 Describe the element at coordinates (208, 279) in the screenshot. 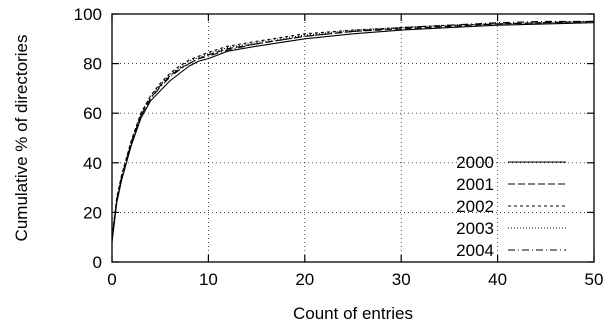

I see `x-tick-label: 10` at that location.